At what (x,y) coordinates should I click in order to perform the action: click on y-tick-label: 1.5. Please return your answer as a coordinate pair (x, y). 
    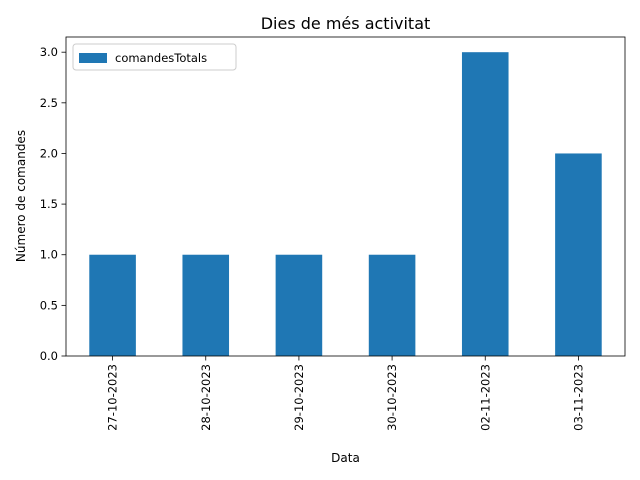
    Looking at the image, I should click on (49, 204).